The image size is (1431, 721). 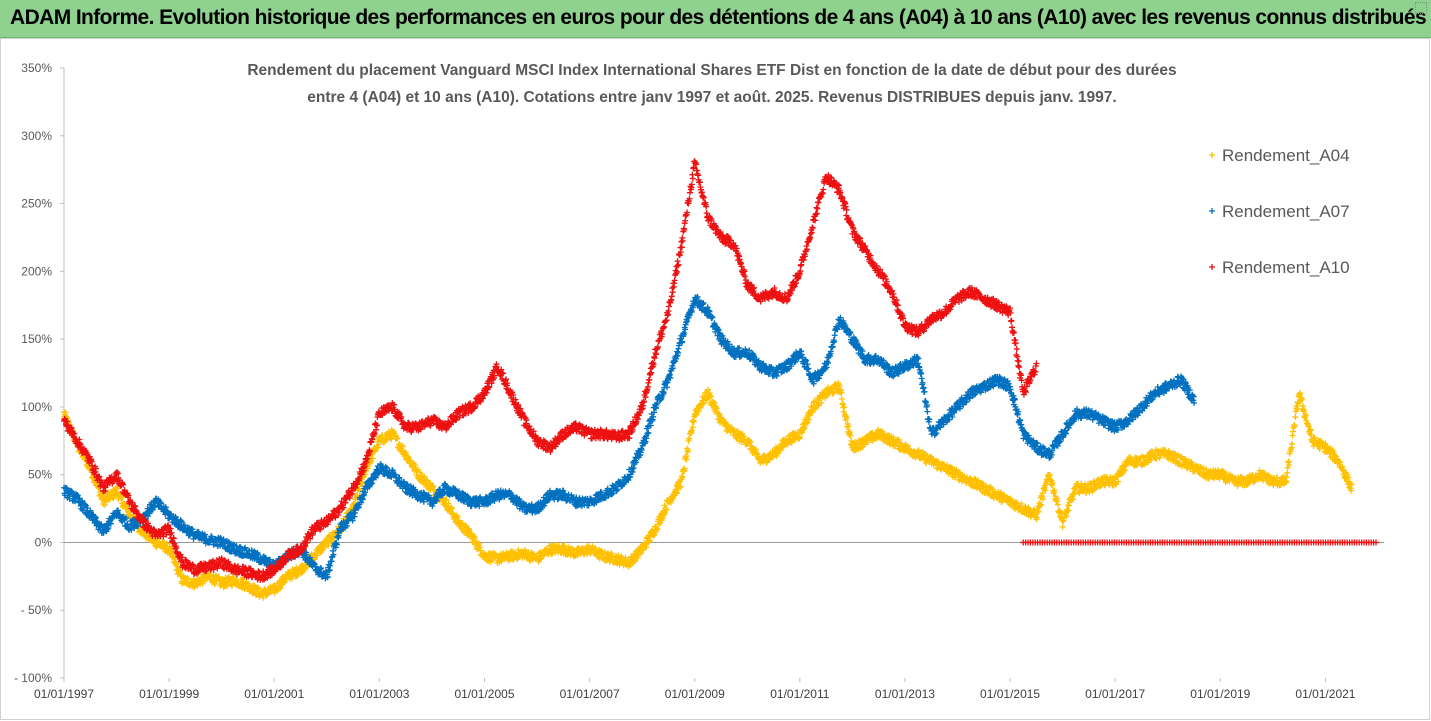 I want to click on y-tick-label: 150%, so click(x=36, y=339).